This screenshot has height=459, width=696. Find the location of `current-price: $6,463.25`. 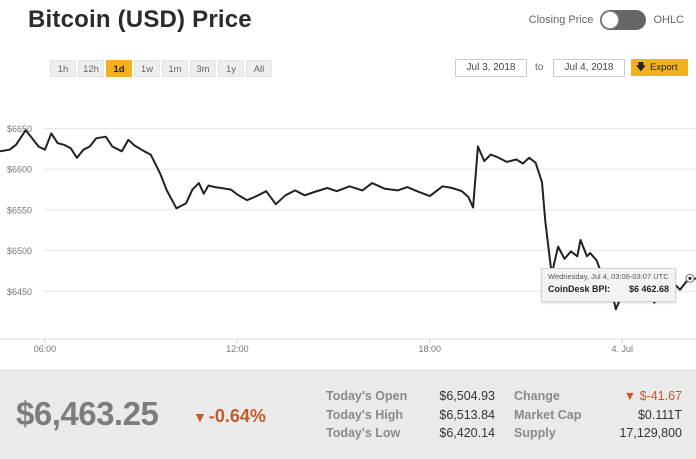

current-price: $6,463.25 is located at coordinates (87, 413).